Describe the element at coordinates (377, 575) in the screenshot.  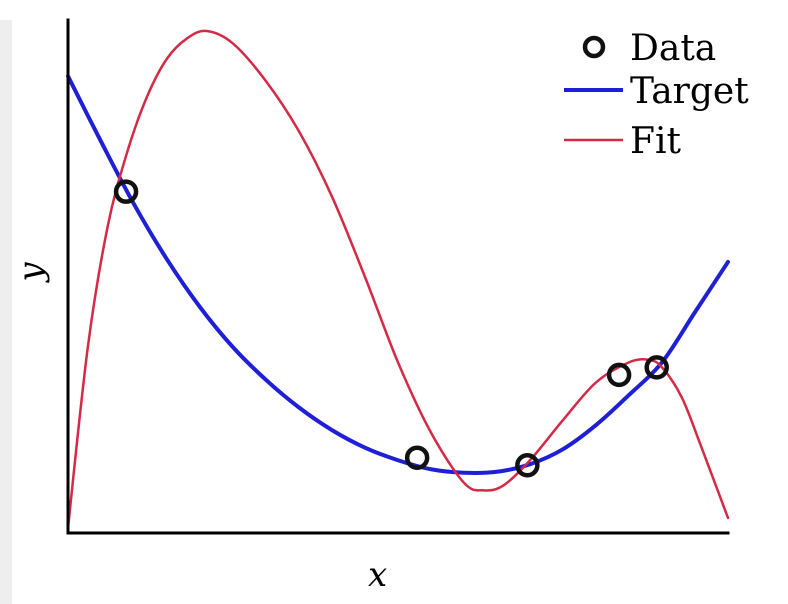
I see `x-axis-label: x` at that location.